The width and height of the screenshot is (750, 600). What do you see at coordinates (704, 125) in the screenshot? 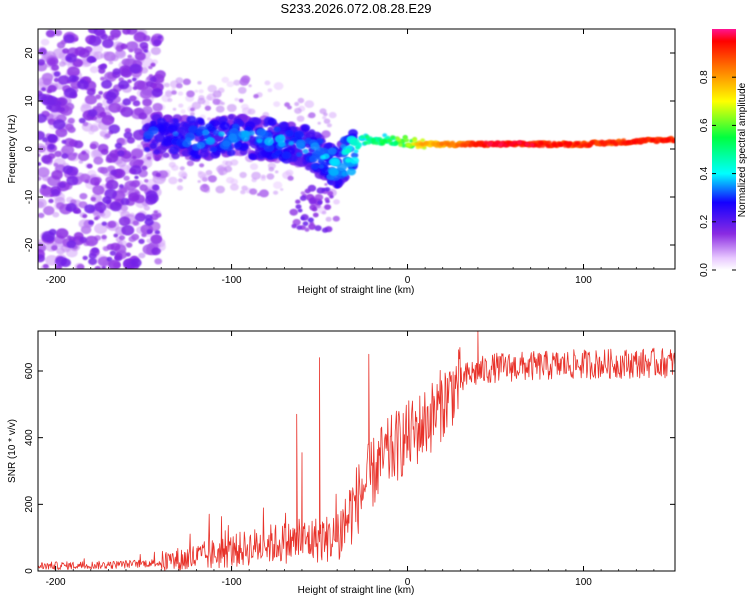
I see `colorbar-tick-label: 0.6` at bounding box center [704, 125].